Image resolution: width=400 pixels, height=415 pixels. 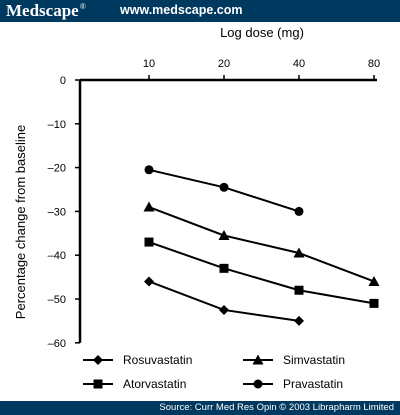 I want to click on series-line-atorvastatin, so click(x=261, y=273).